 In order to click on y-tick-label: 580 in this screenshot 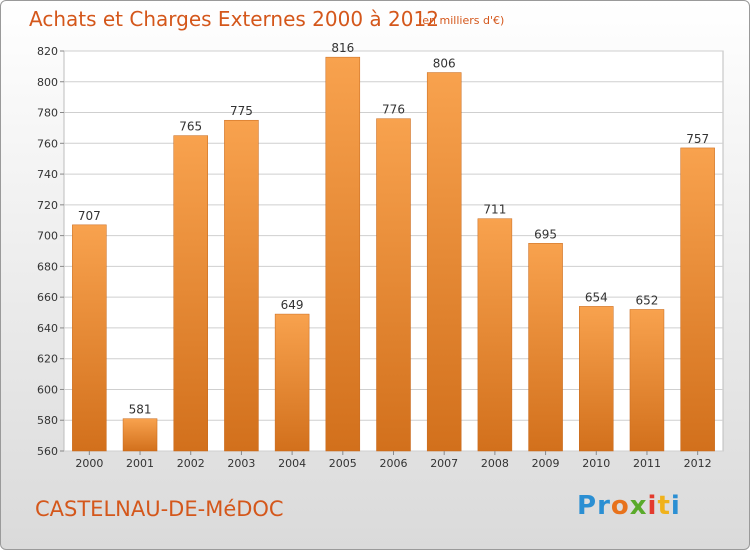, I will do `click(47, 420)`.